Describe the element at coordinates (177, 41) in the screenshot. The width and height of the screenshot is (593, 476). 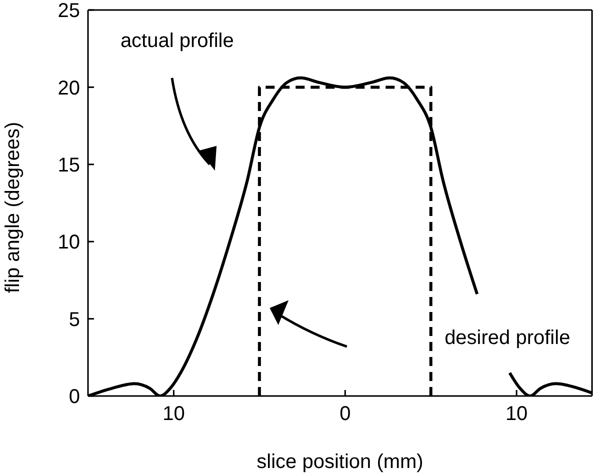
I see `annotation: actual profile` at that location.